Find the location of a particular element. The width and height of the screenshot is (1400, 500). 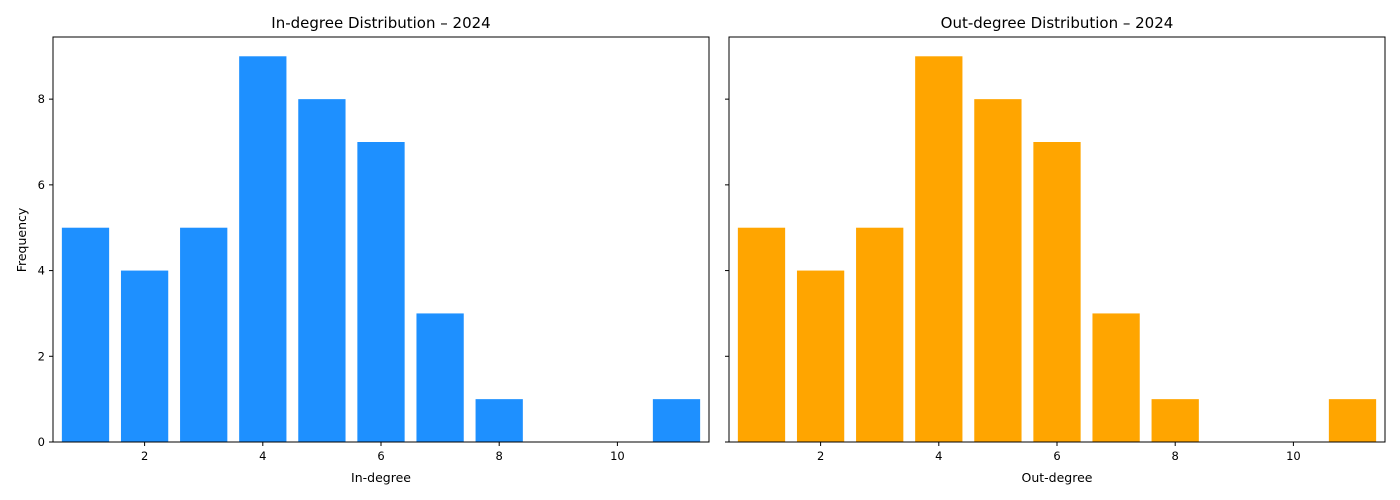

y-ticks is located at coordinates (727, 270).